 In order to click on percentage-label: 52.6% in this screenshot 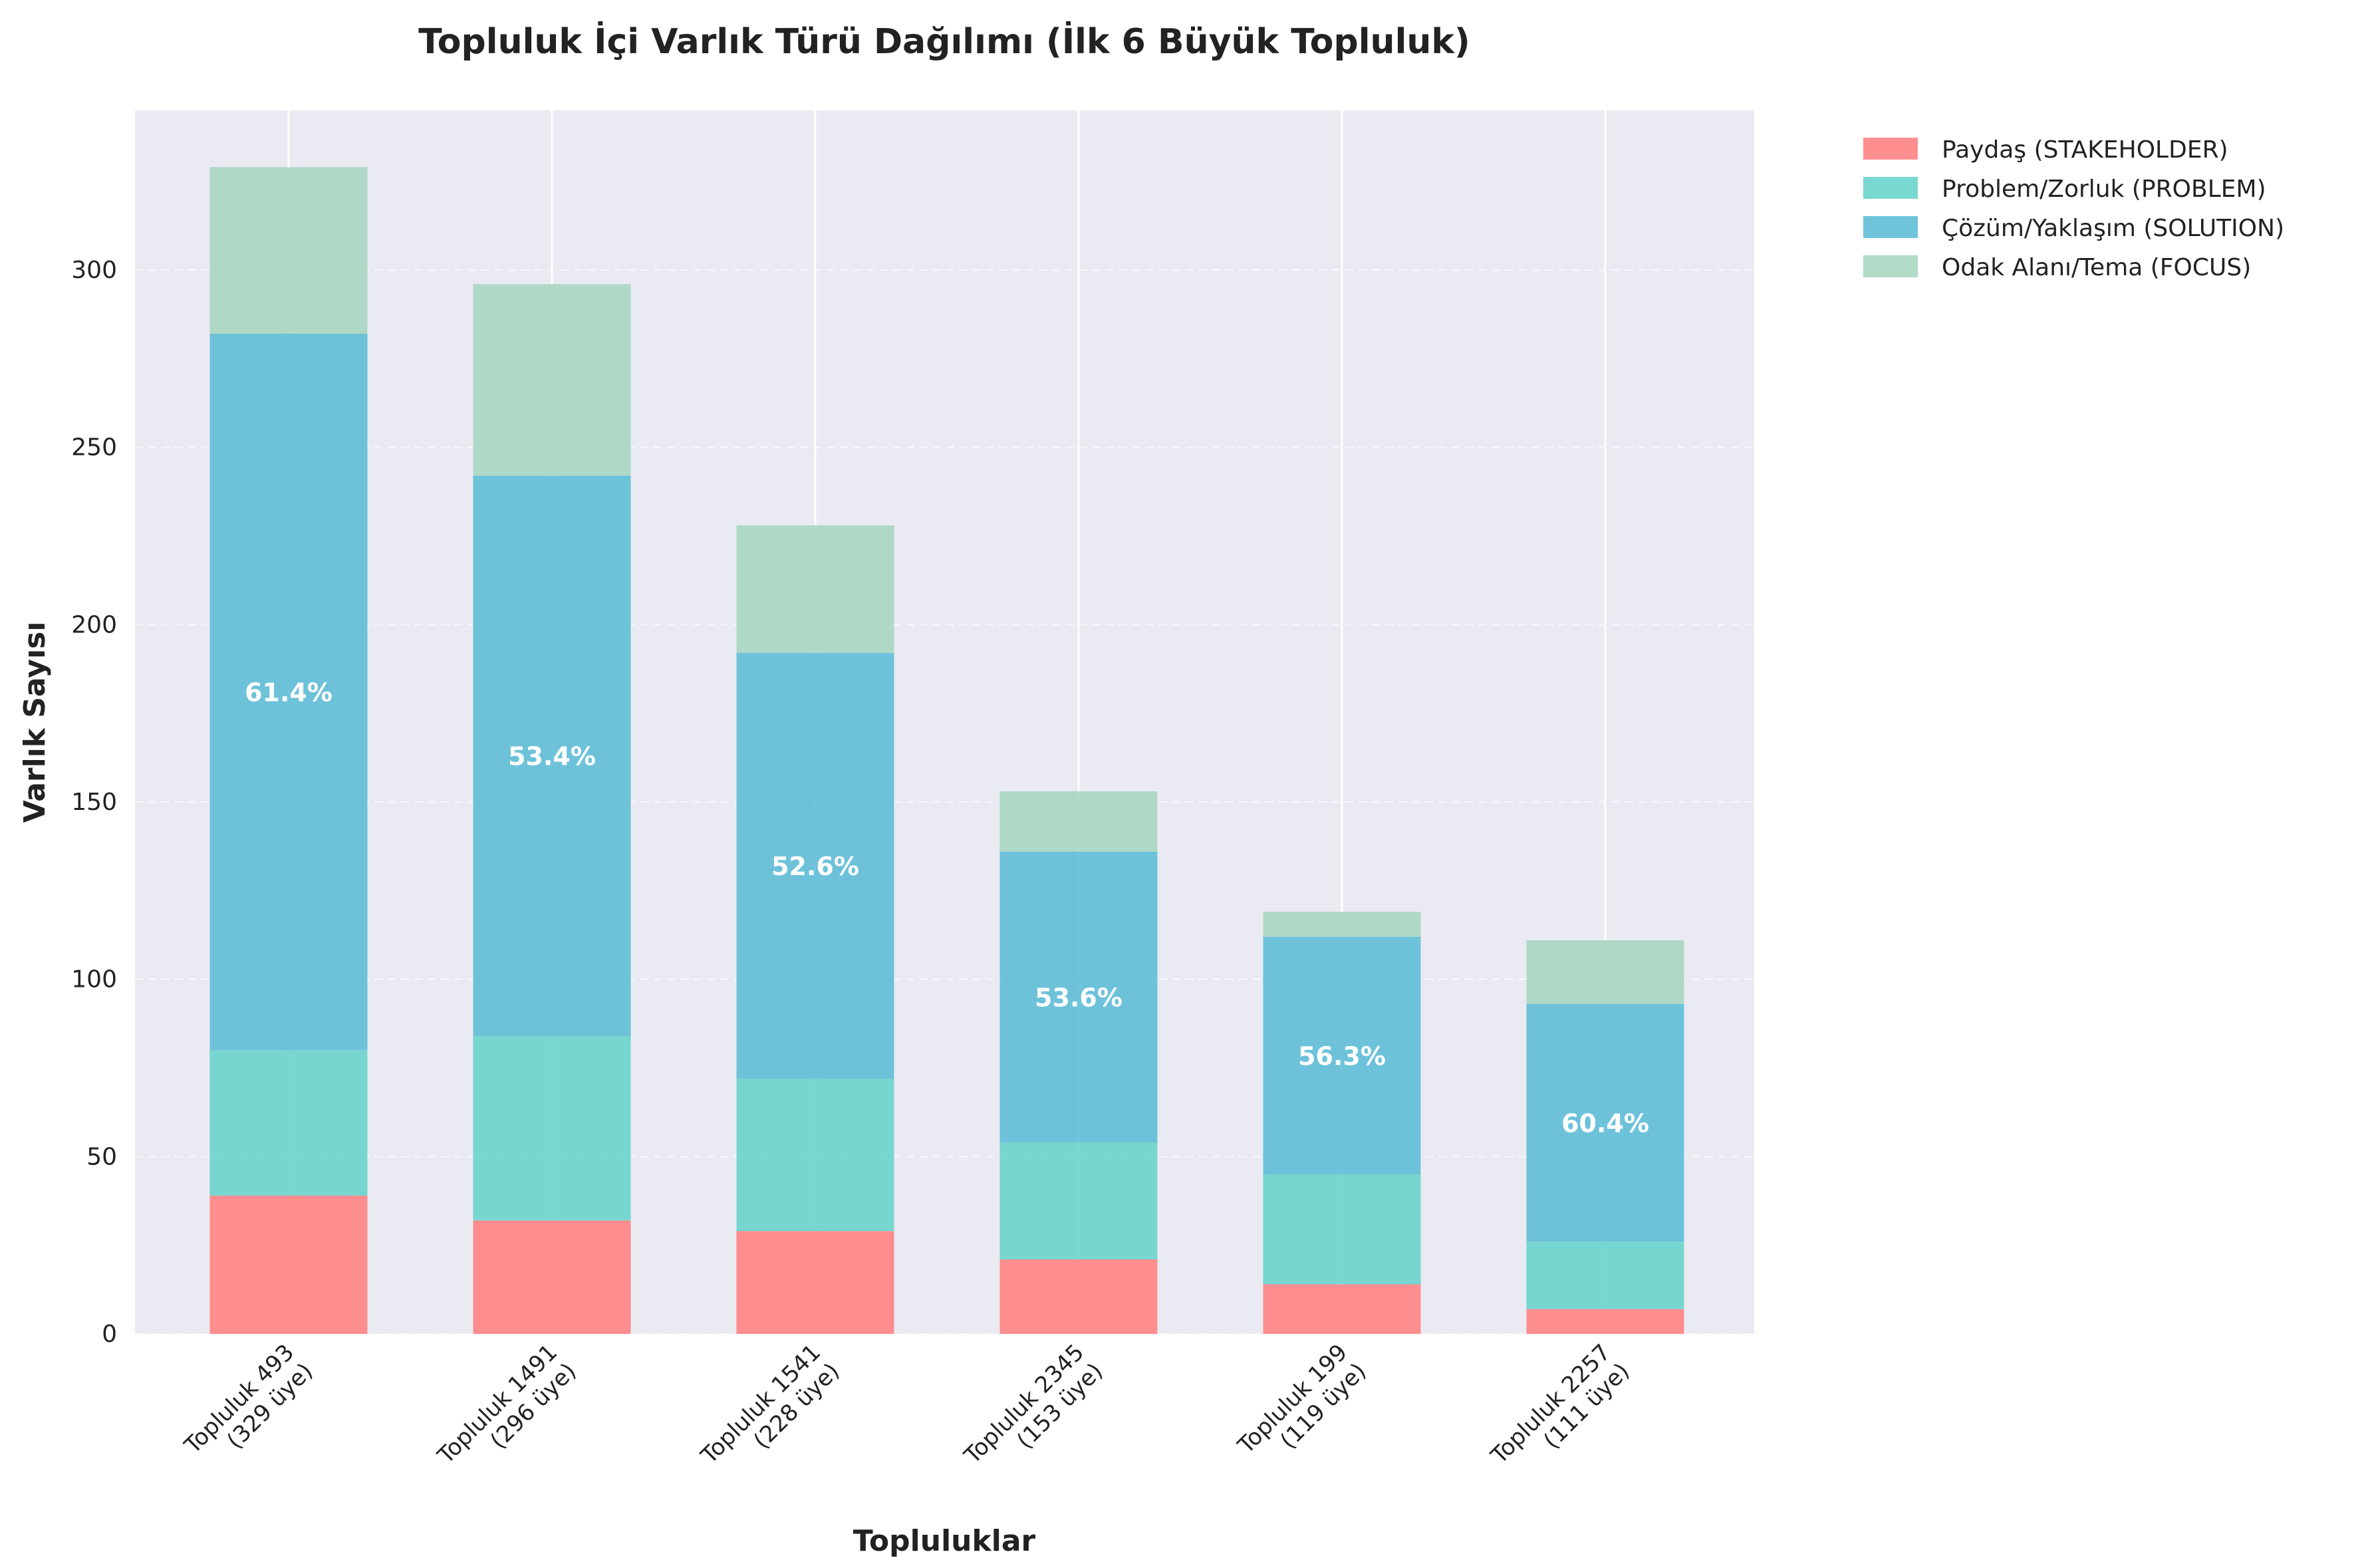, I will do `click(815, 866)`.